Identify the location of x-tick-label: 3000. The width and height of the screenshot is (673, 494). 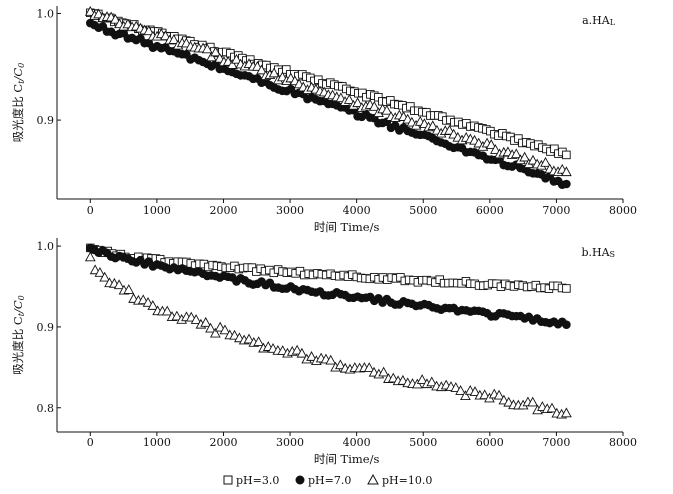
(290, 210).